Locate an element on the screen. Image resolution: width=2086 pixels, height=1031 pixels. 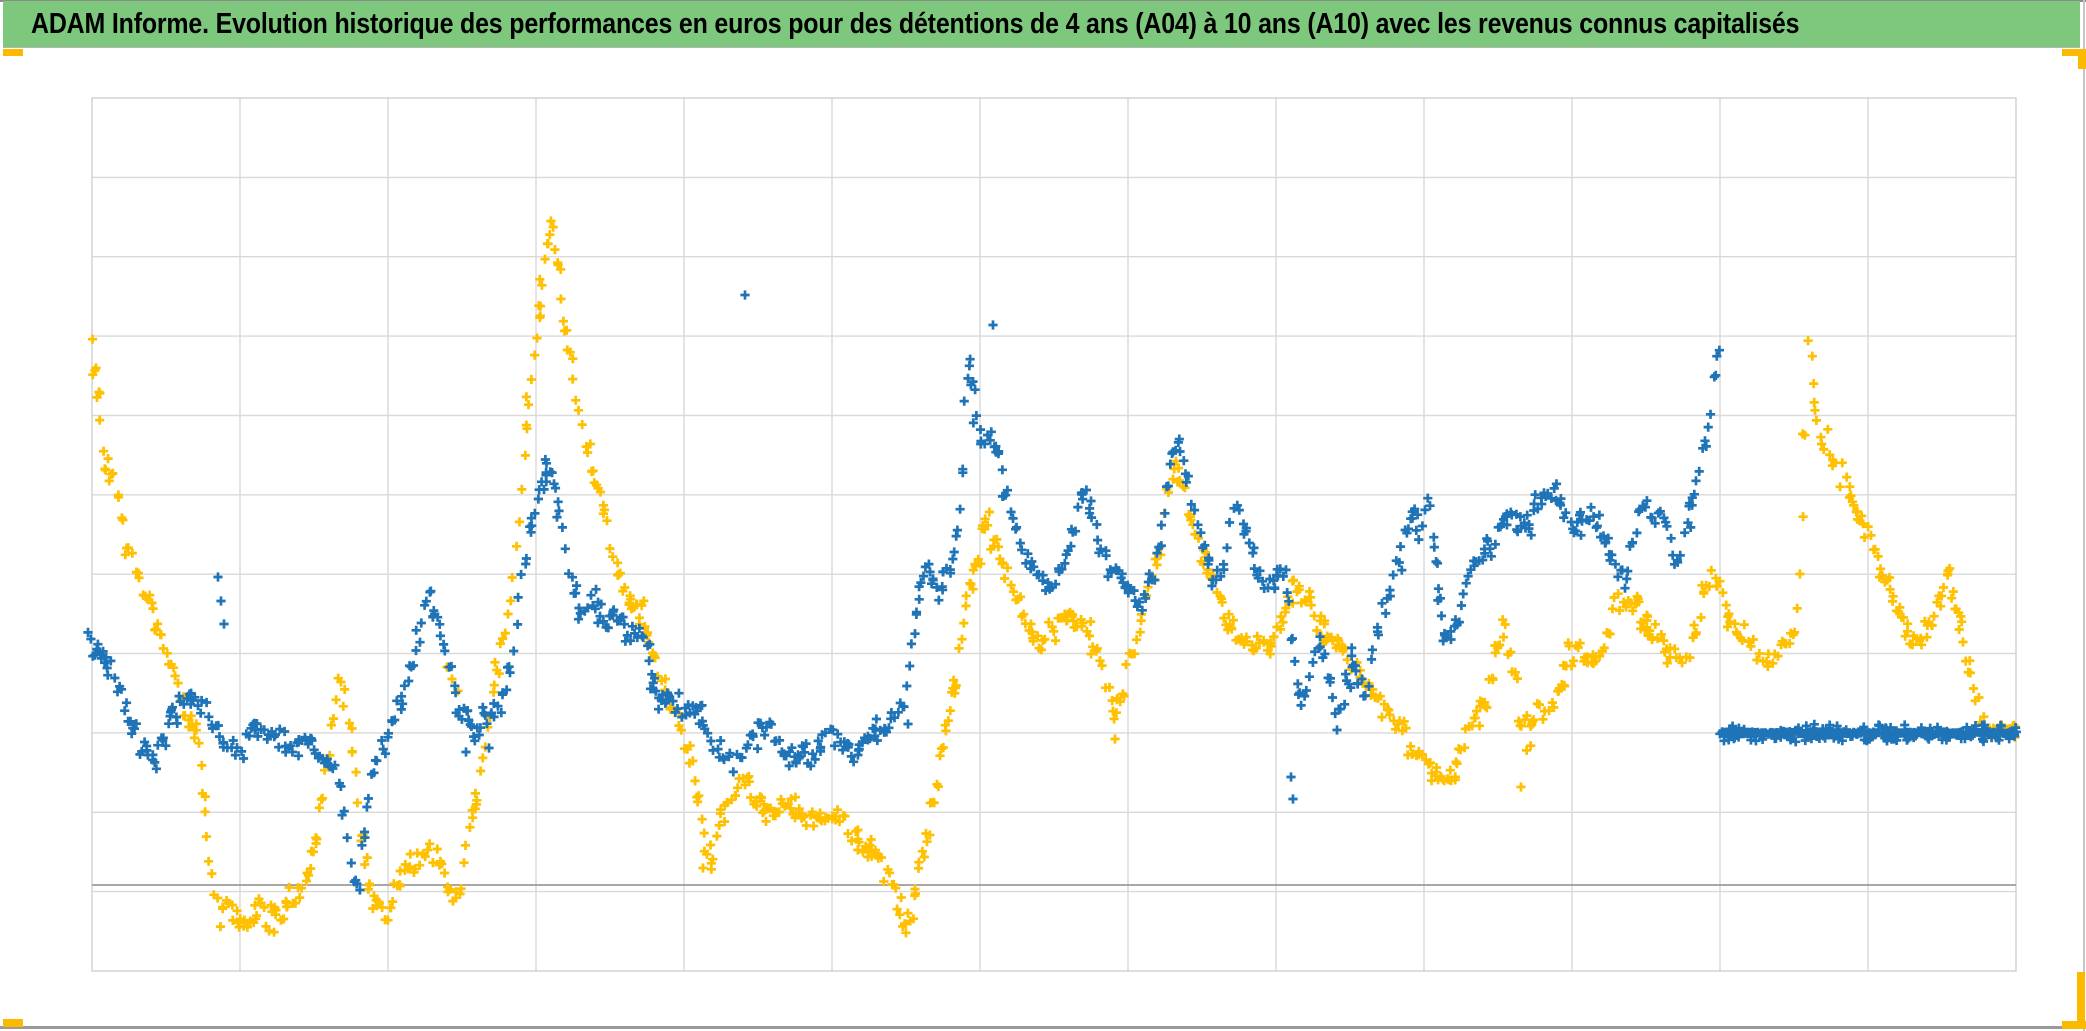
corner-accent-top-right-horizontal is located at coordinates (2074, 52).